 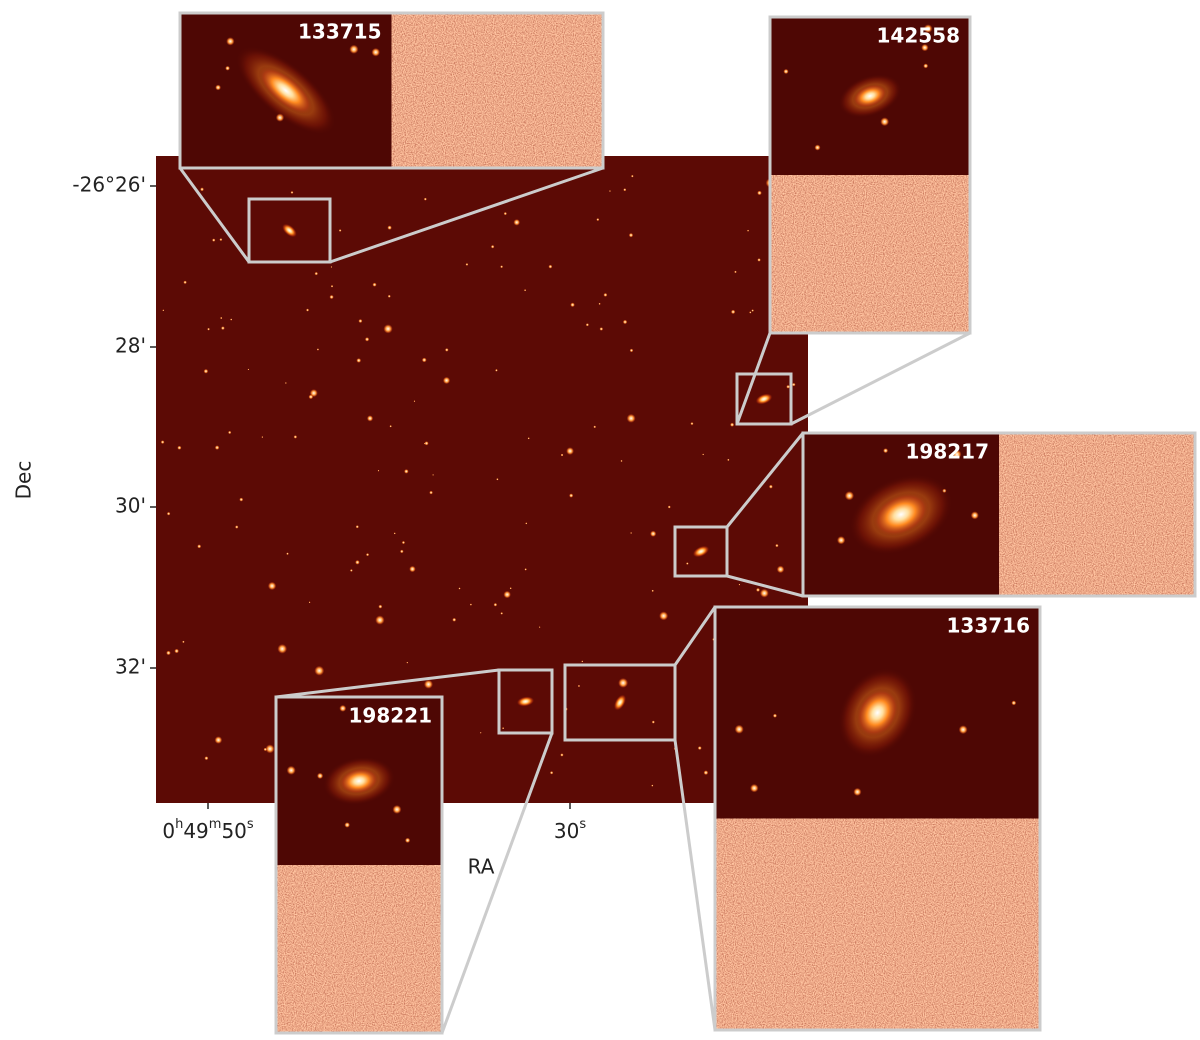 What do you see at coordinates (359, 865) in the screenshot?
I see `inset-border` at bounding box center [359, 865].